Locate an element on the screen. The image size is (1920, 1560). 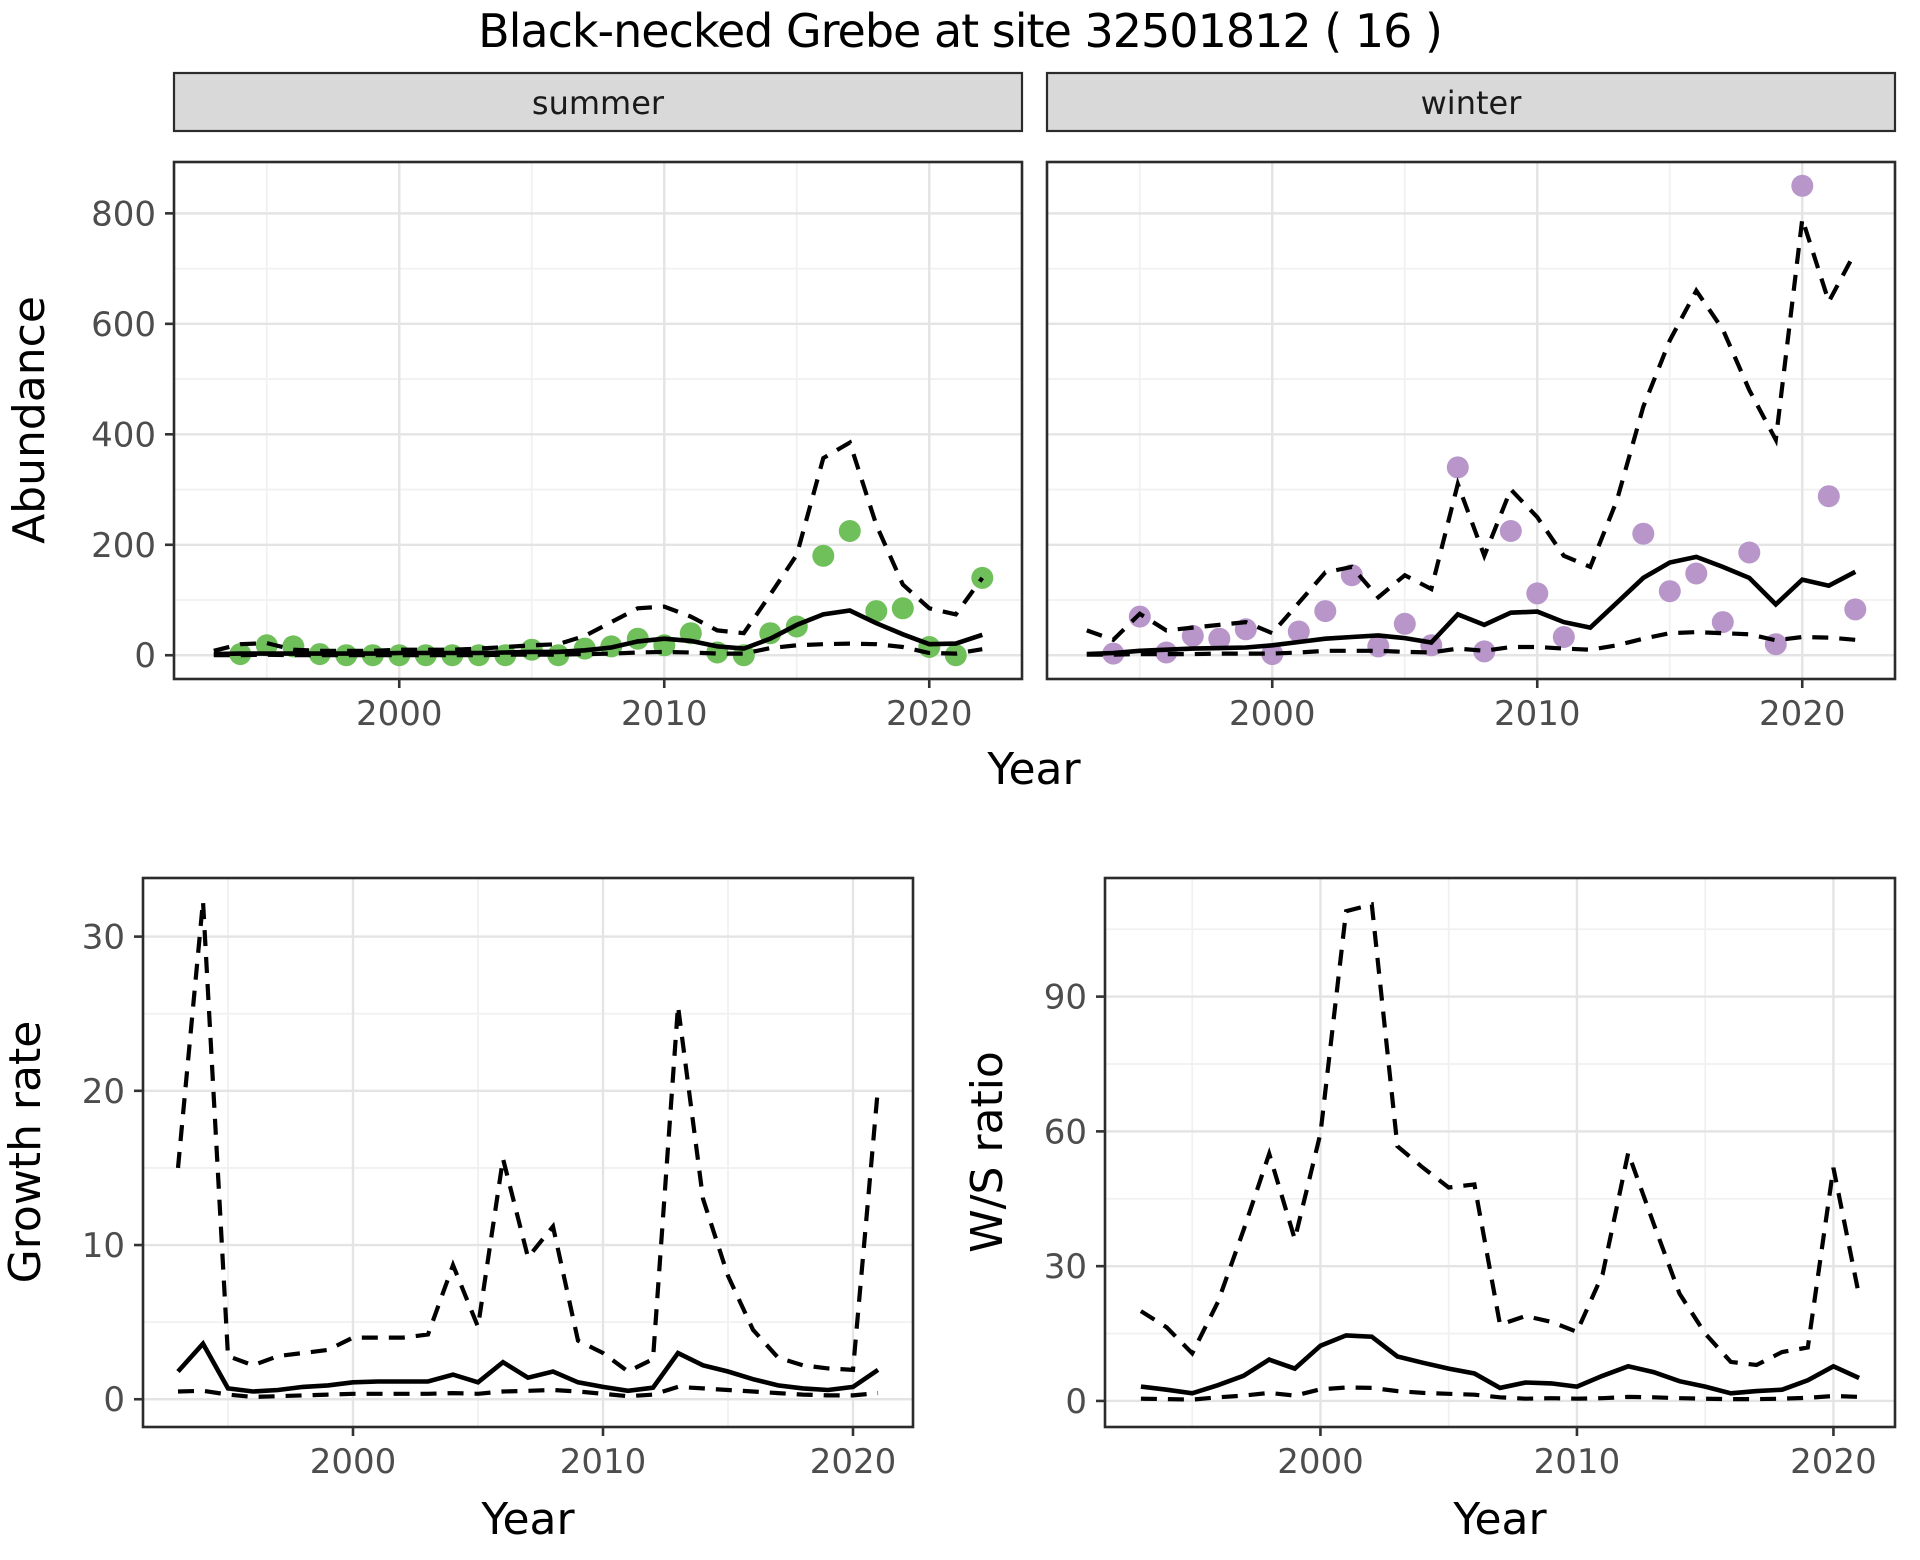
x-axis-title-top: Year is located at coordinates (1033, 769).